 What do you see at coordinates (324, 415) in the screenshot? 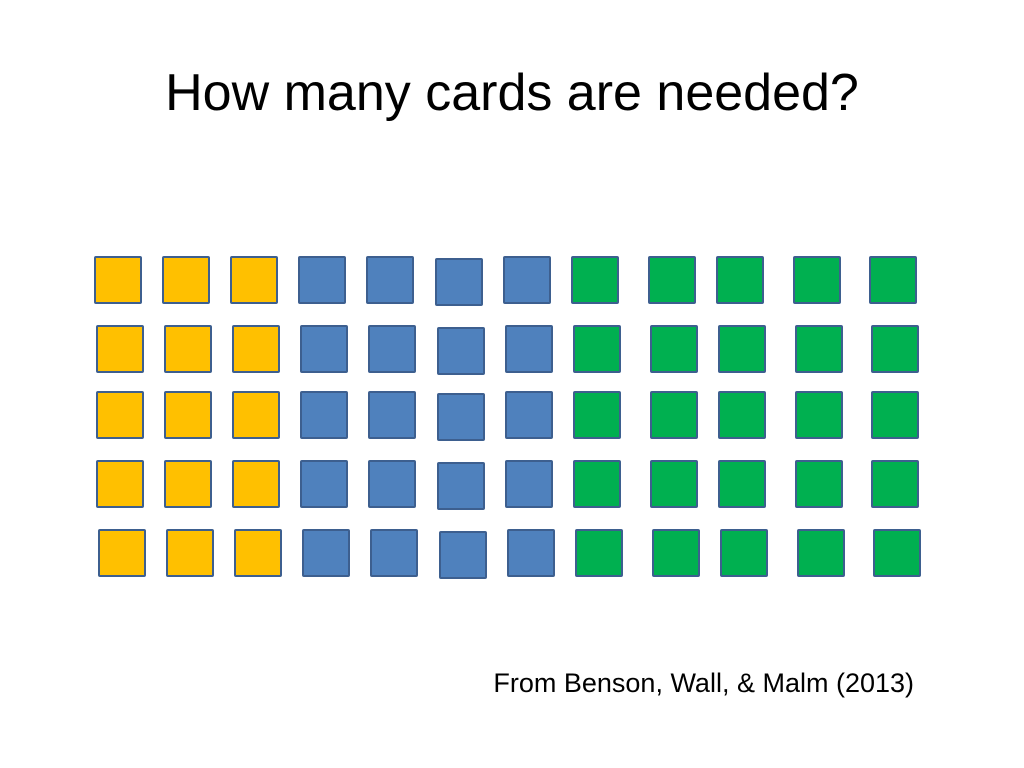
I see `card-blue-r3-c4` at bounding box center [324, 415].